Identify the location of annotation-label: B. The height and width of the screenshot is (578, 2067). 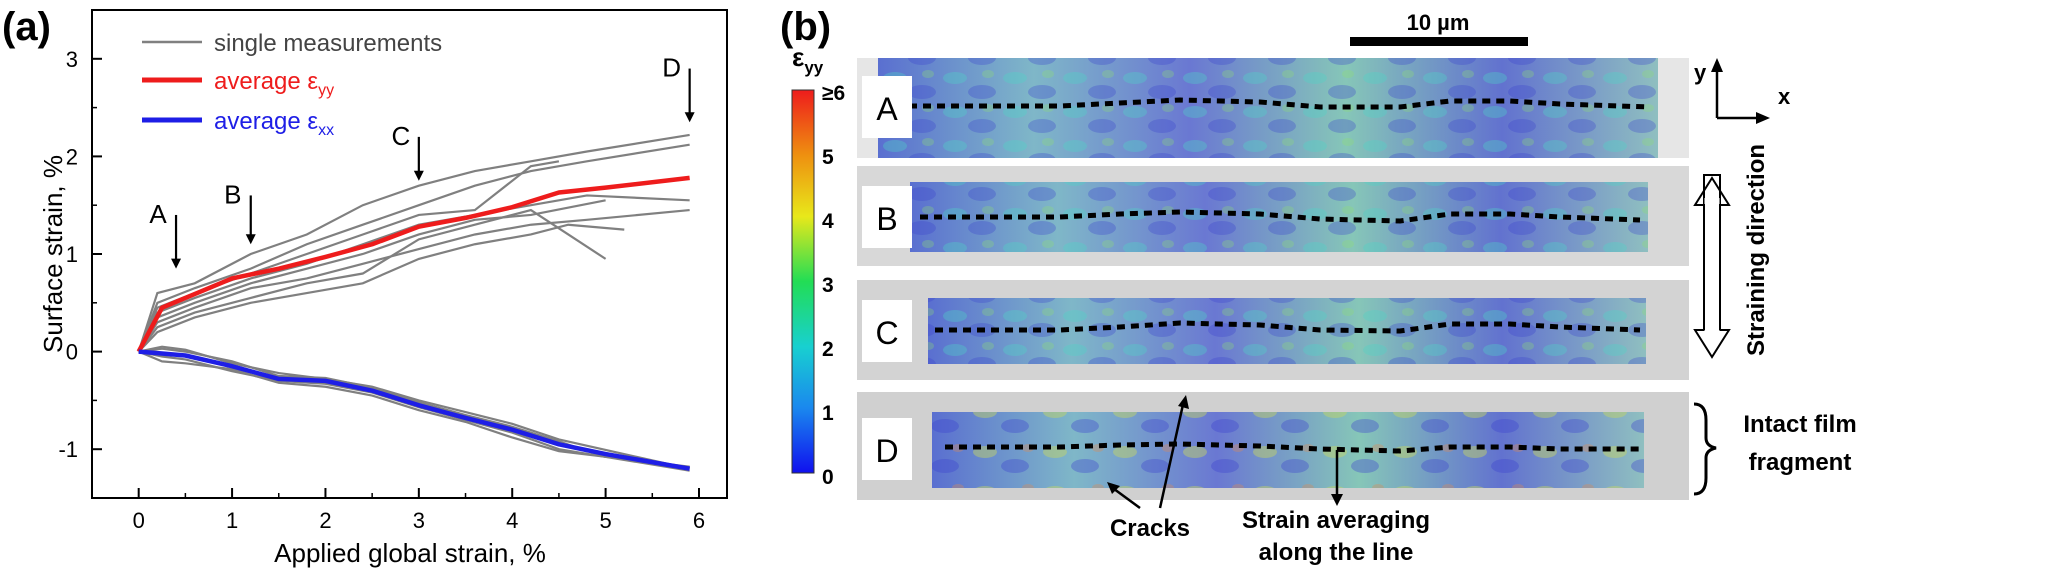
(232, 194).